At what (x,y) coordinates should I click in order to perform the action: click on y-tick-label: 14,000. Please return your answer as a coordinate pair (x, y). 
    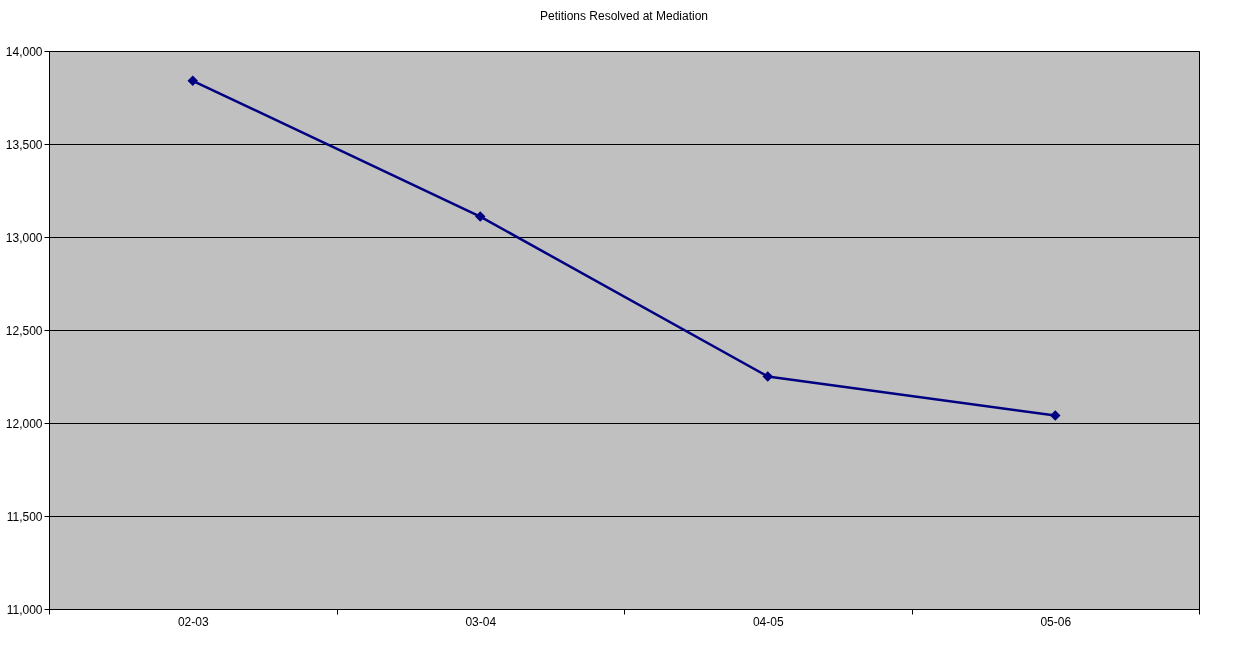
    Looking at the image, I should click on (24, 51).